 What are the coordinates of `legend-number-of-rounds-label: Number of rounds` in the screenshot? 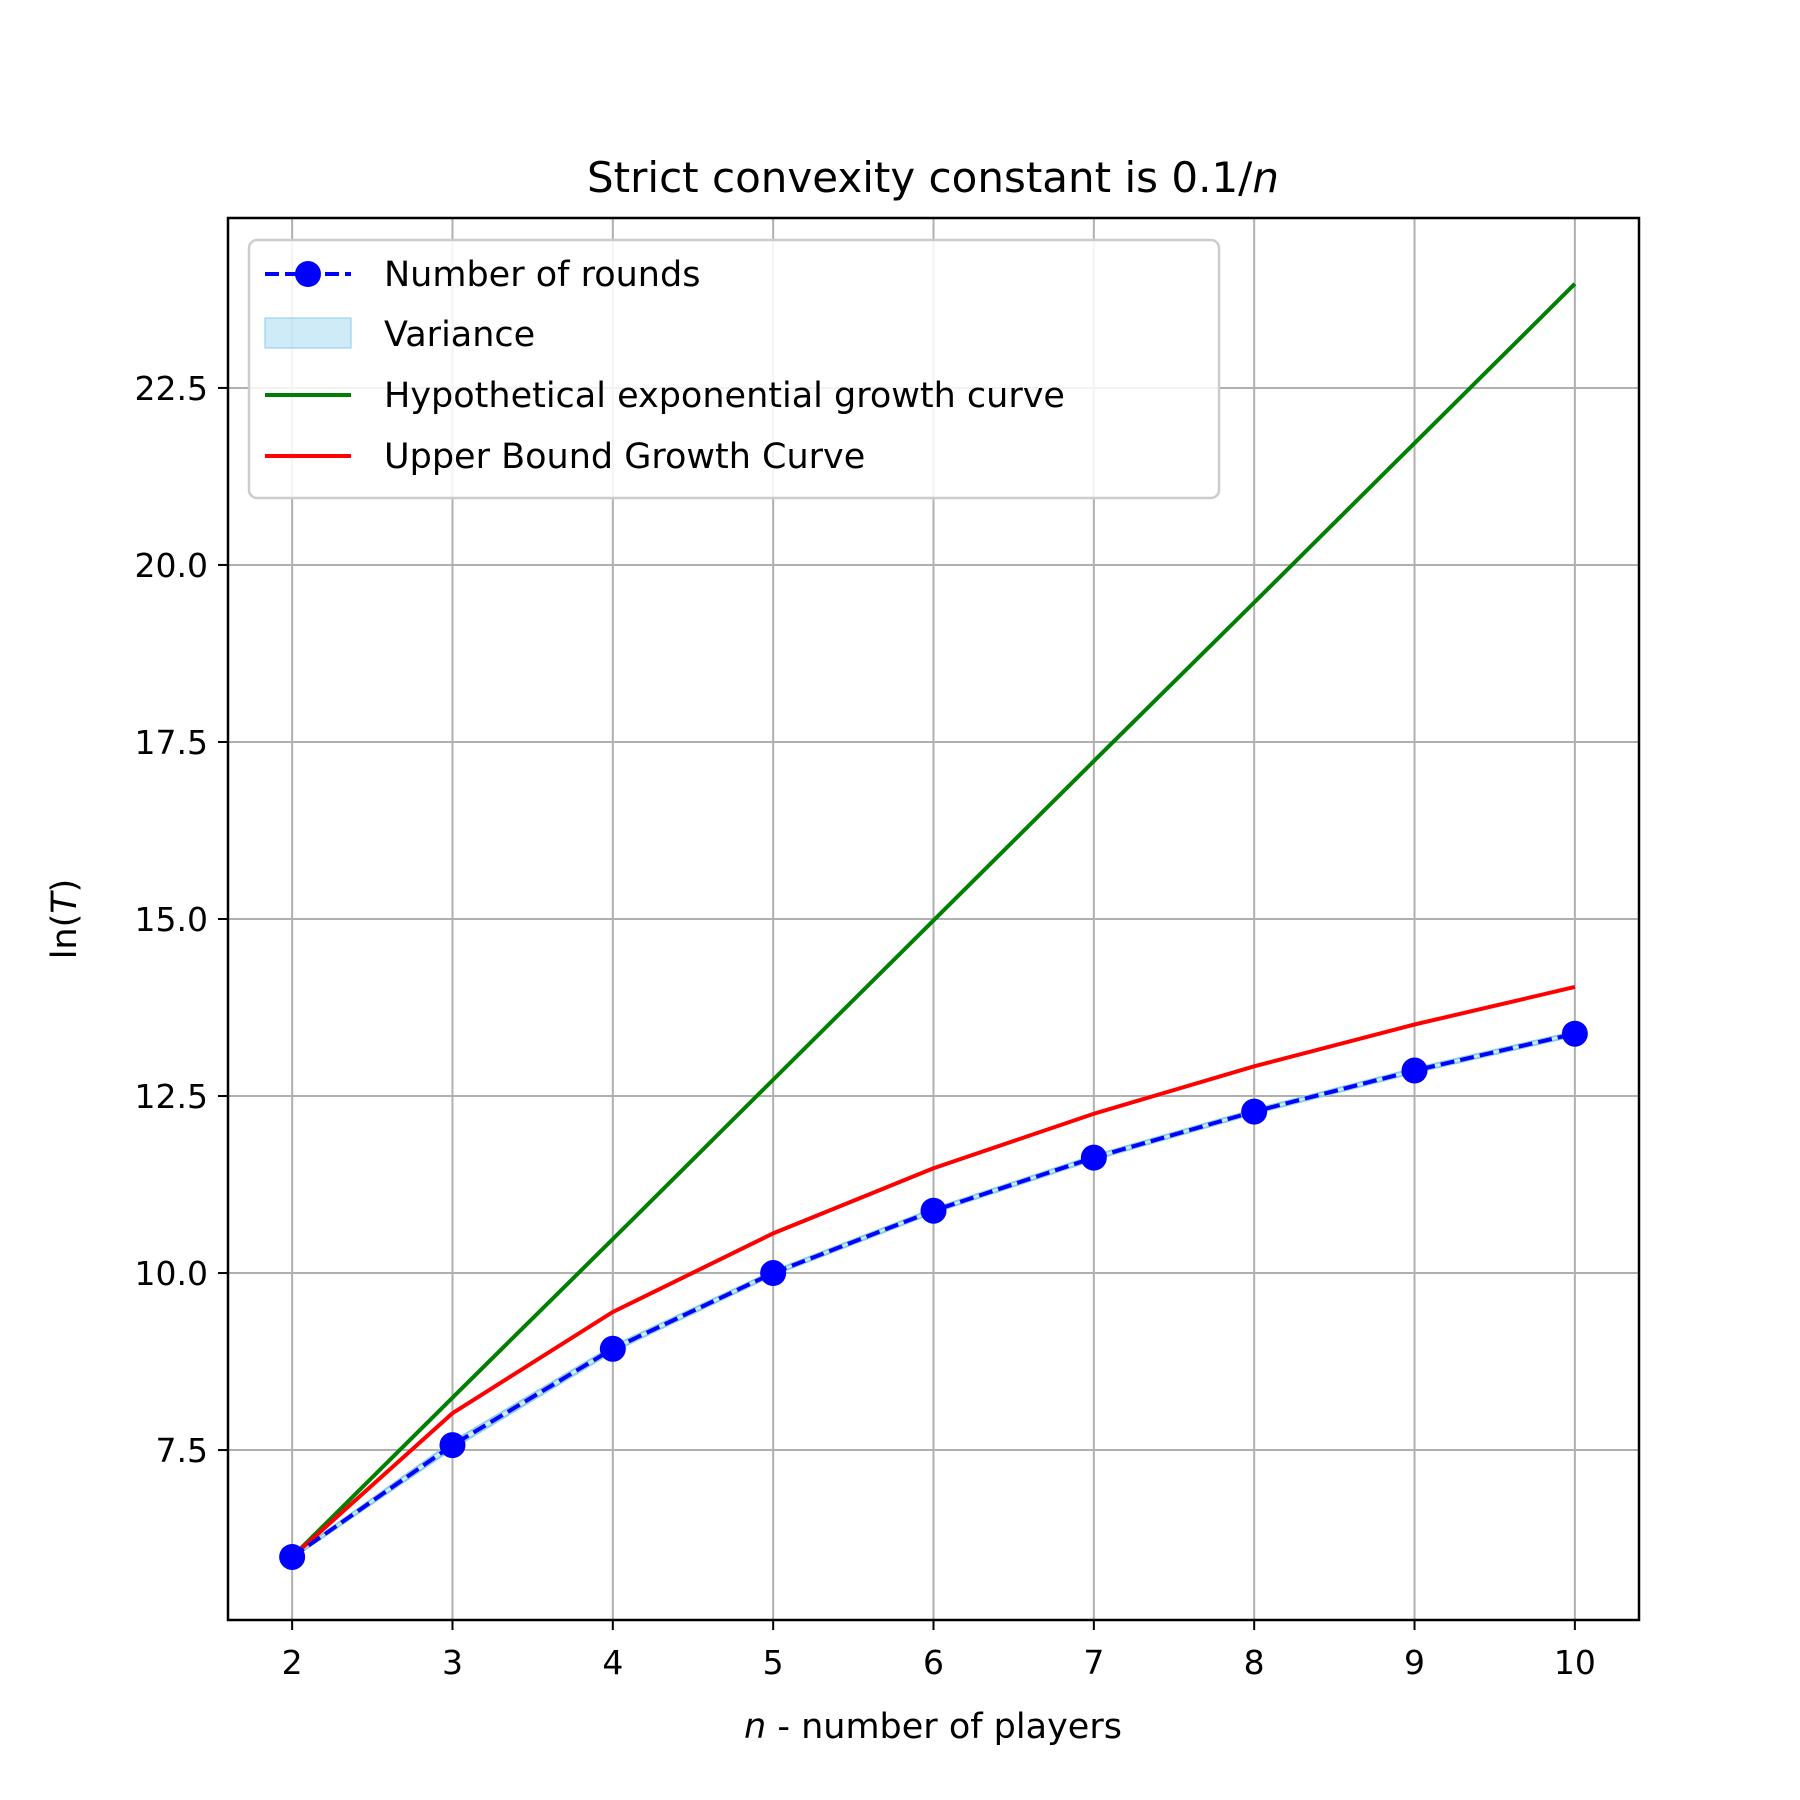 It's located at (542, 275).